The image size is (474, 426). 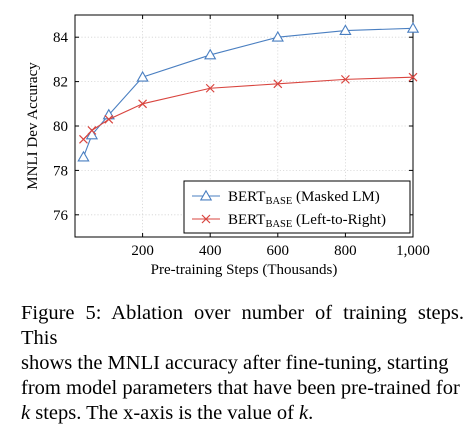 What do you see at coordinates (165, 413) in the screenshot?
I see `caption-text: steps. The x-axis is the value of` at bounding box center [165, 413].